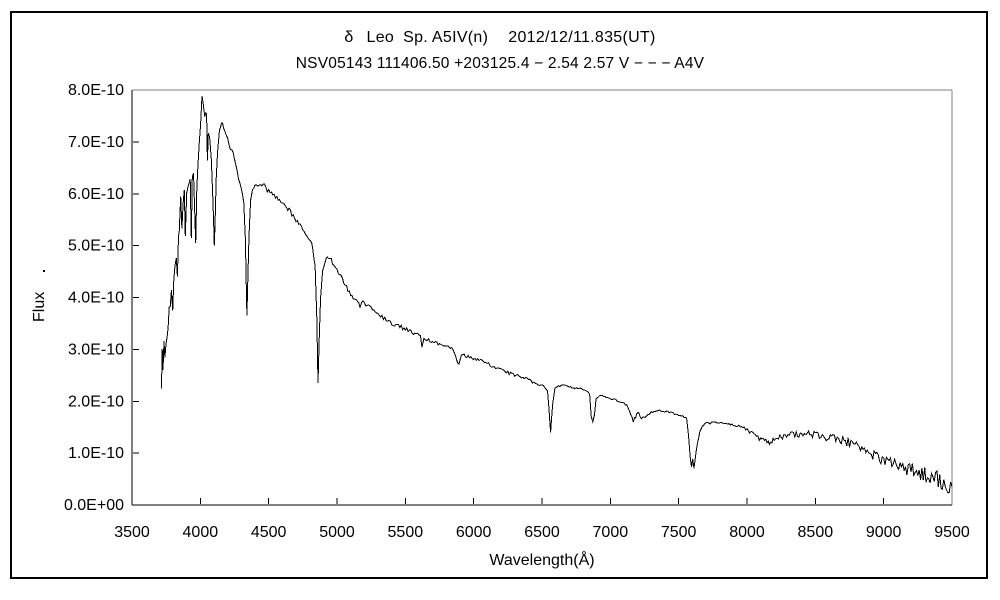 This screenshot has height=600, width=1000. Describe the element at coordinates (269, 532) in the screenshot. I see `x-tick-label: 4500` at that location.